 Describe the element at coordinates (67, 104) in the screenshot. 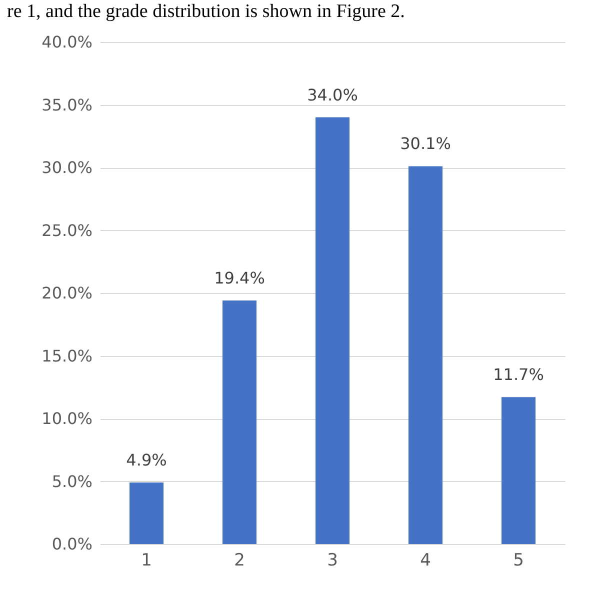

I see `y-tick-label: 35.0%` at that location.